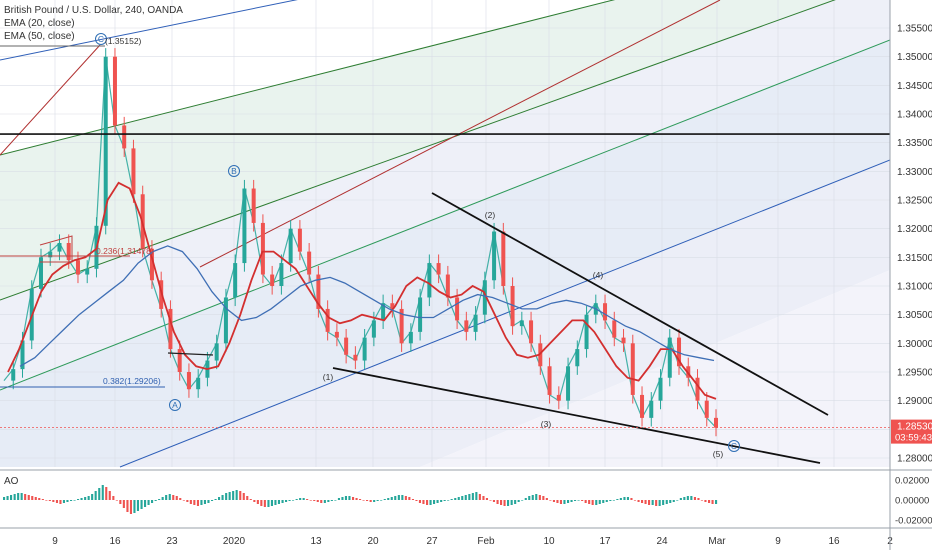 This screenshot has height=555, width=932. What do you see at coordinates (546, 424) in the screenshot?
I see `wave-label: (3)` at bounding box center [546, 424].